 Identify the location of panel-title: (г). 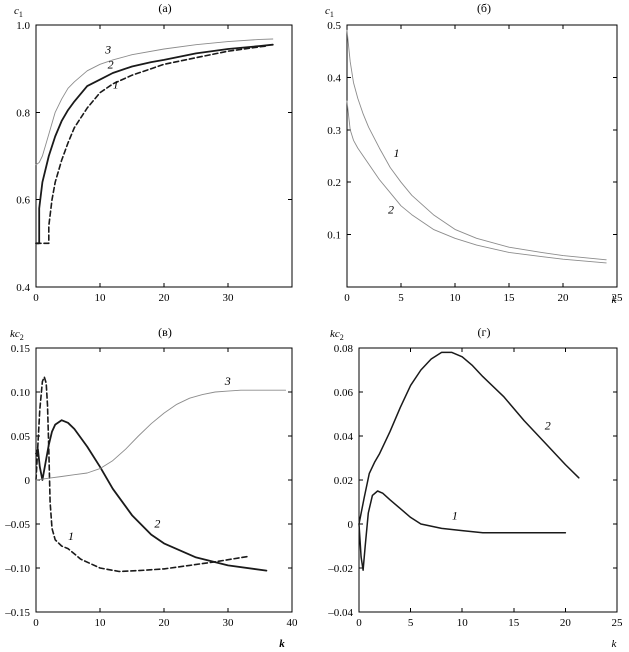
(484, 332).